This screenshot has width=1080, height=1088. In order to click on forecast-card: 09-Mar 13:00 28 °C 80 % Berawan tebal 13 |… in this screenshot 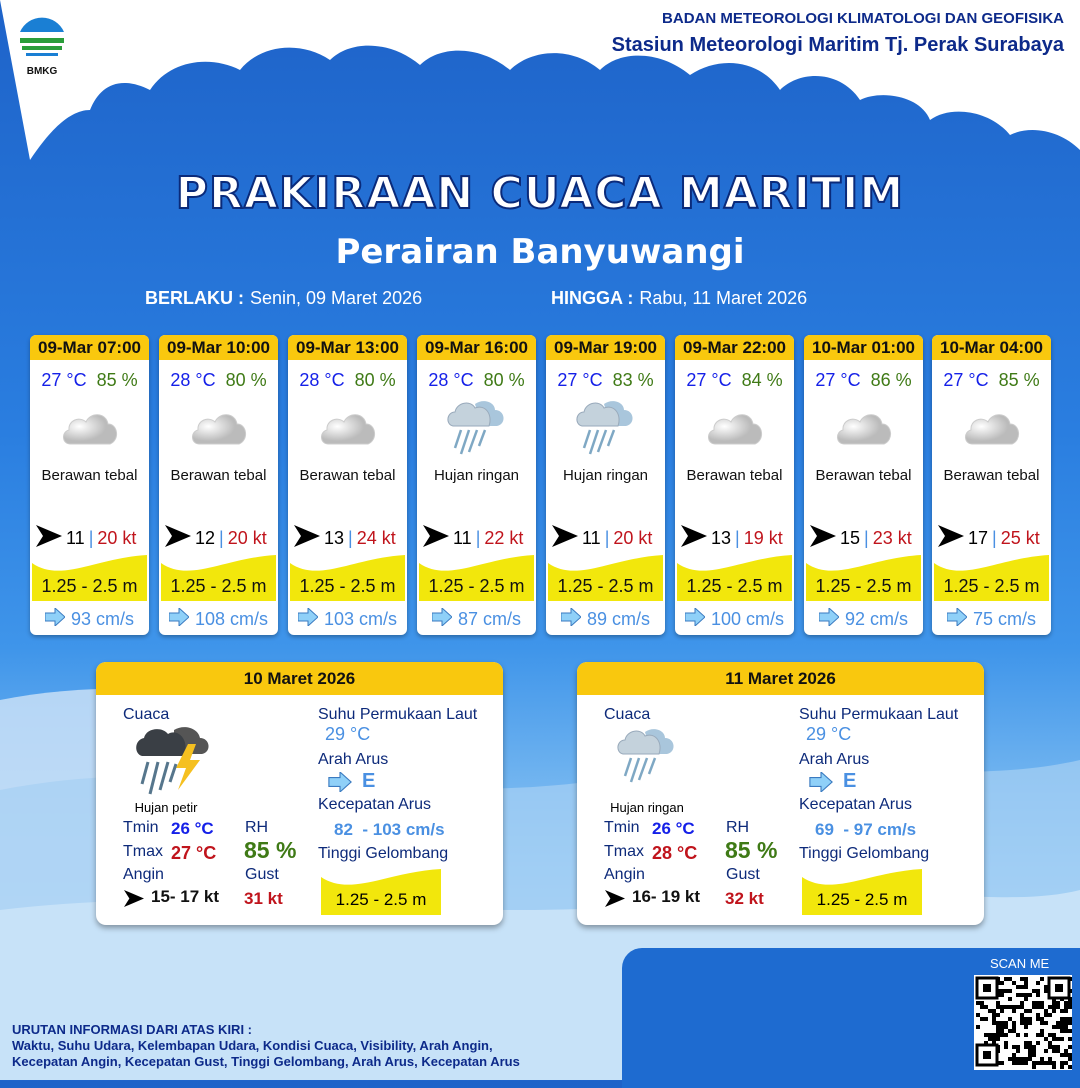, I will do `click(347, 485)`.